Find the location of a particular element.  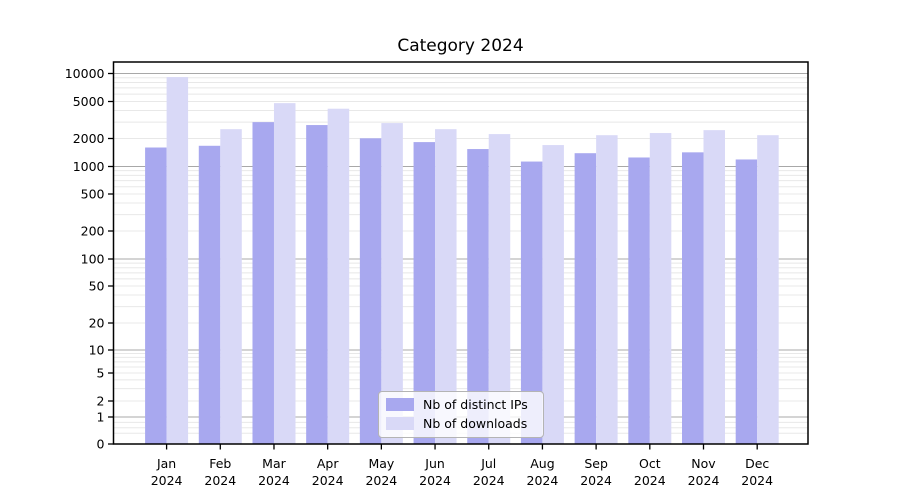

bar-distinct-ips-sep is located at coordinates (585, 298).